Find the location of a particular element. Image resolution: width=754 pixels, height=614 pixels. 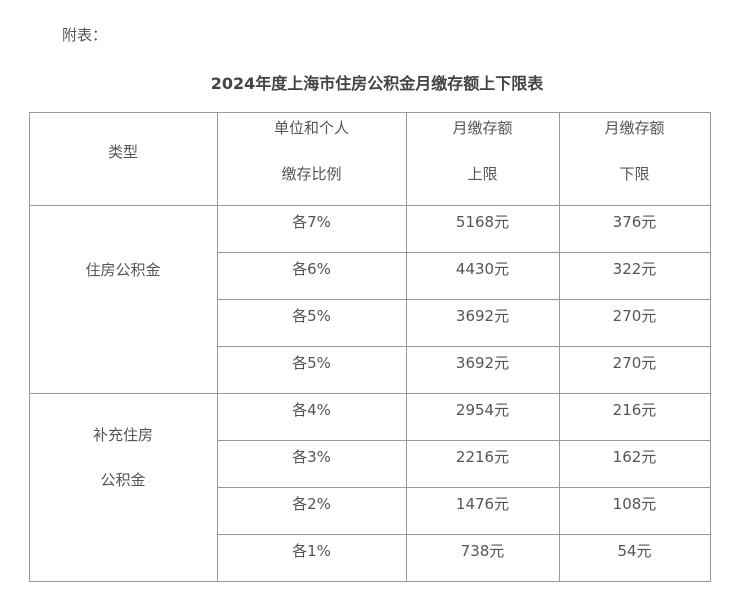

header-ratio: 缴存比例 is located at coordinates (311, 174).